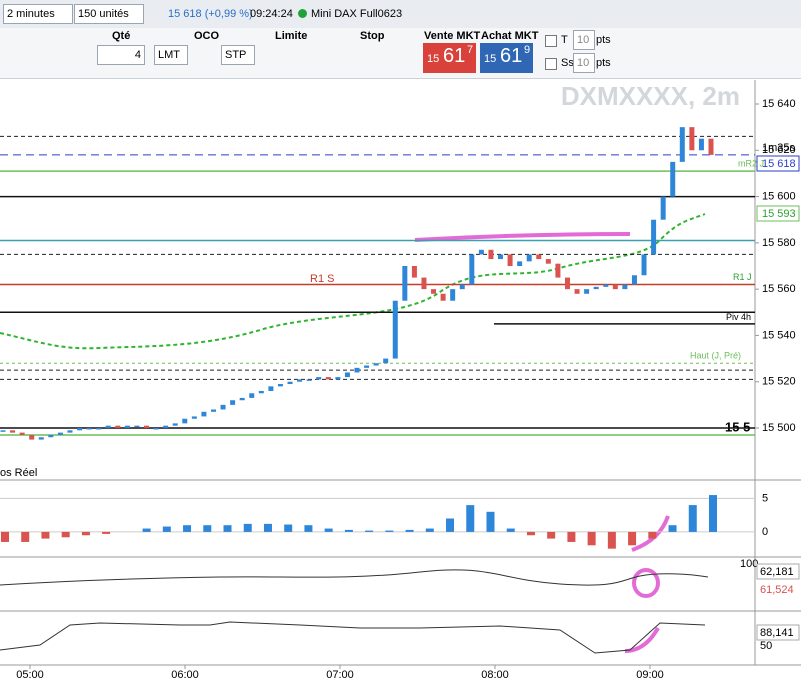 The image size is (801, 685). Describe the element at coordinates (551, 64) in the screenshot. I see `ss-check` at that location.